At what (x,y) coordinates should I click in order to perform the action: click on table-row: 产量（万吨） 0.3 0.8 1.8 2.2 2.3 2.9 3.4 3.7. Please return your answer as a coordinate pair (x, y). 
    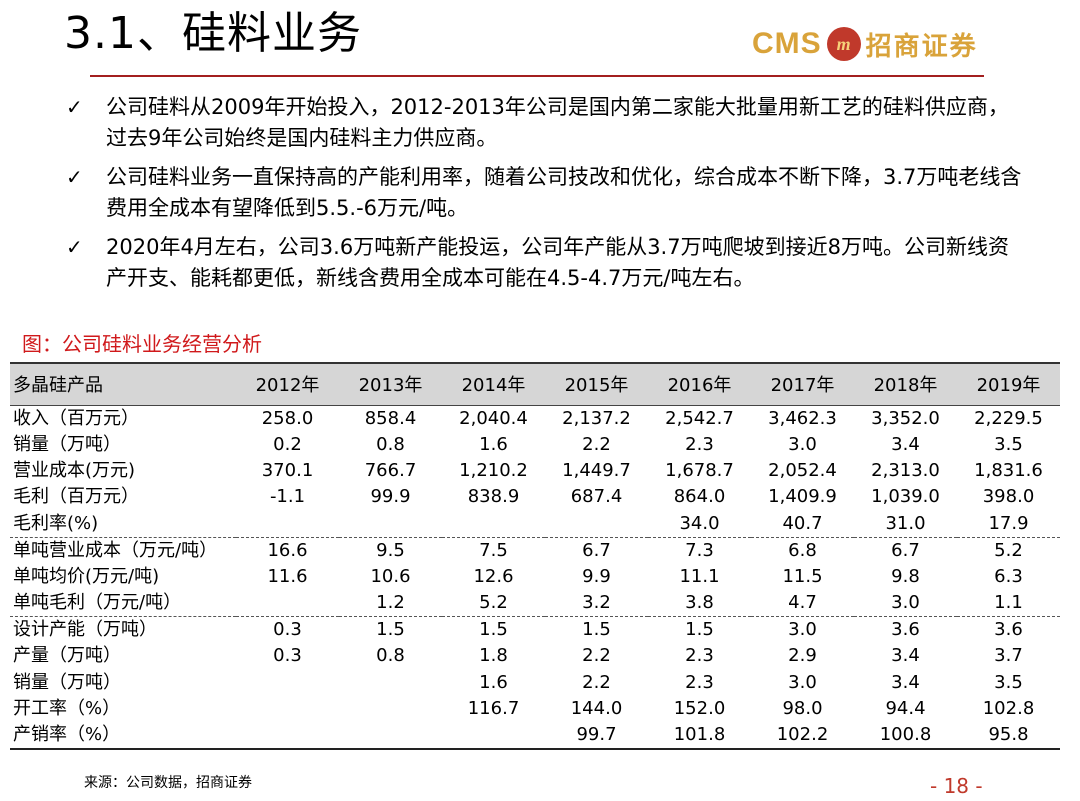
    Looking at the image, I should click on (535, 656).